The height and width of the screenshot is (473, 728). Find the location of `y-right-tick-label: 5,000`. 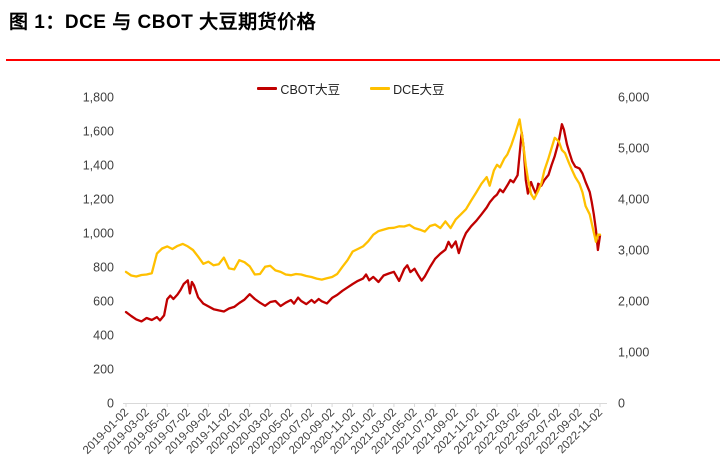

y-right-tick-label: 5,000 is located at coordinates (633, 149).